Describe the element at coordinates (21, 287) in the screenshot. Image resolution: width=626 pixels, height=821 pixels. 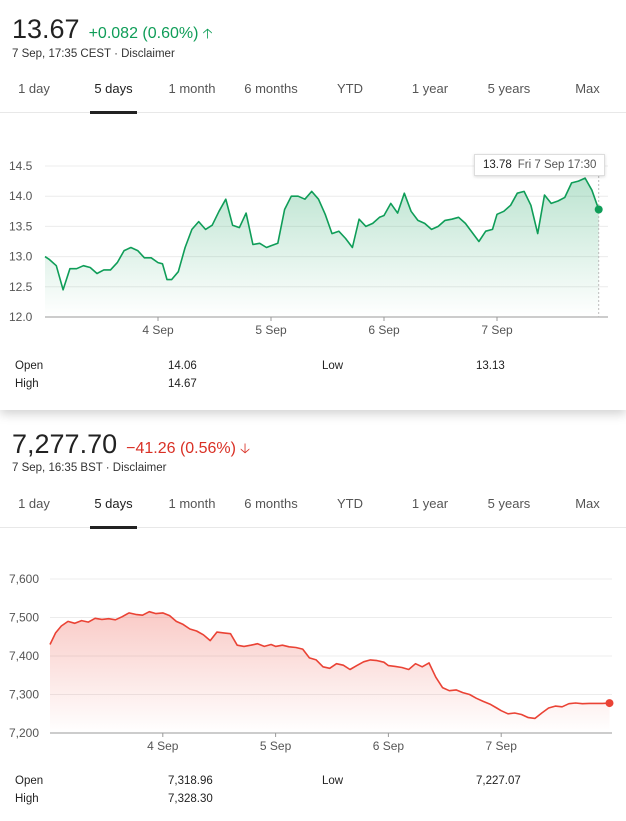
I see `y-tick-label: 12.5` at that location.